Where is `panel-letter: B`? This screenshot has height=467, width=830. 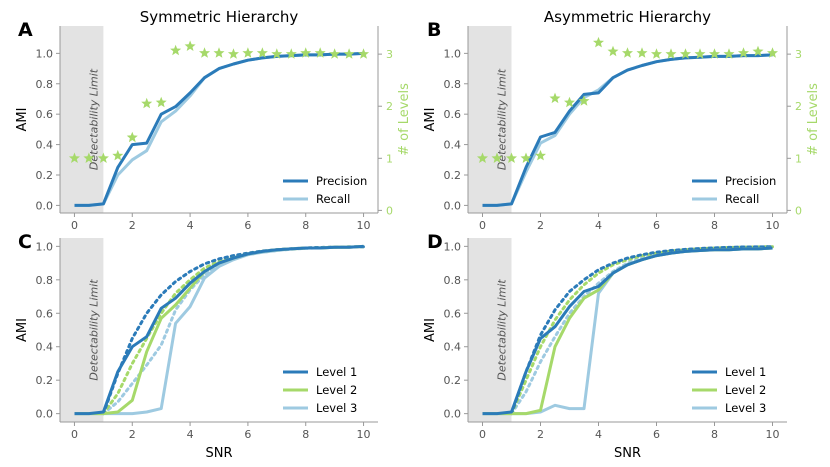
panel-letter: B is located at coordinates (434, 30).